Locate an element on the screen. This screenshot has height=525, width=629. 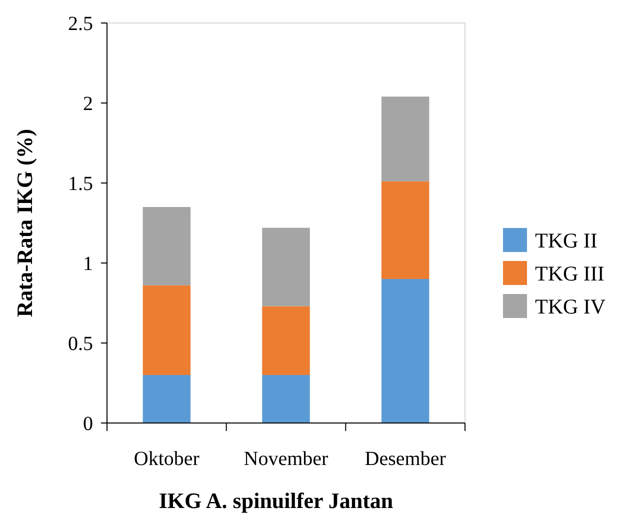
y-tick-label: 2.5 is located at coordinates (80, 24).